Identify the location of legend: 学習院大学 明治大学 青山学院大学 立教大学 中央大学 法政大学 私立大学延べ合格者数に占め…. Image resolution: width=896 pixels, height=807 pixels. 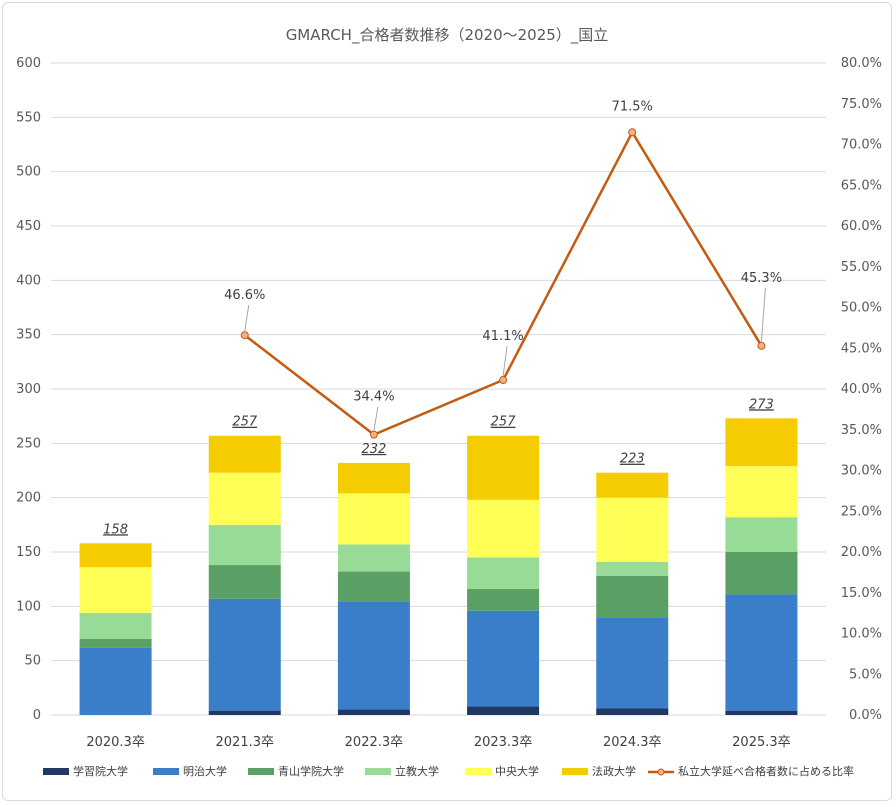
(448, 771).